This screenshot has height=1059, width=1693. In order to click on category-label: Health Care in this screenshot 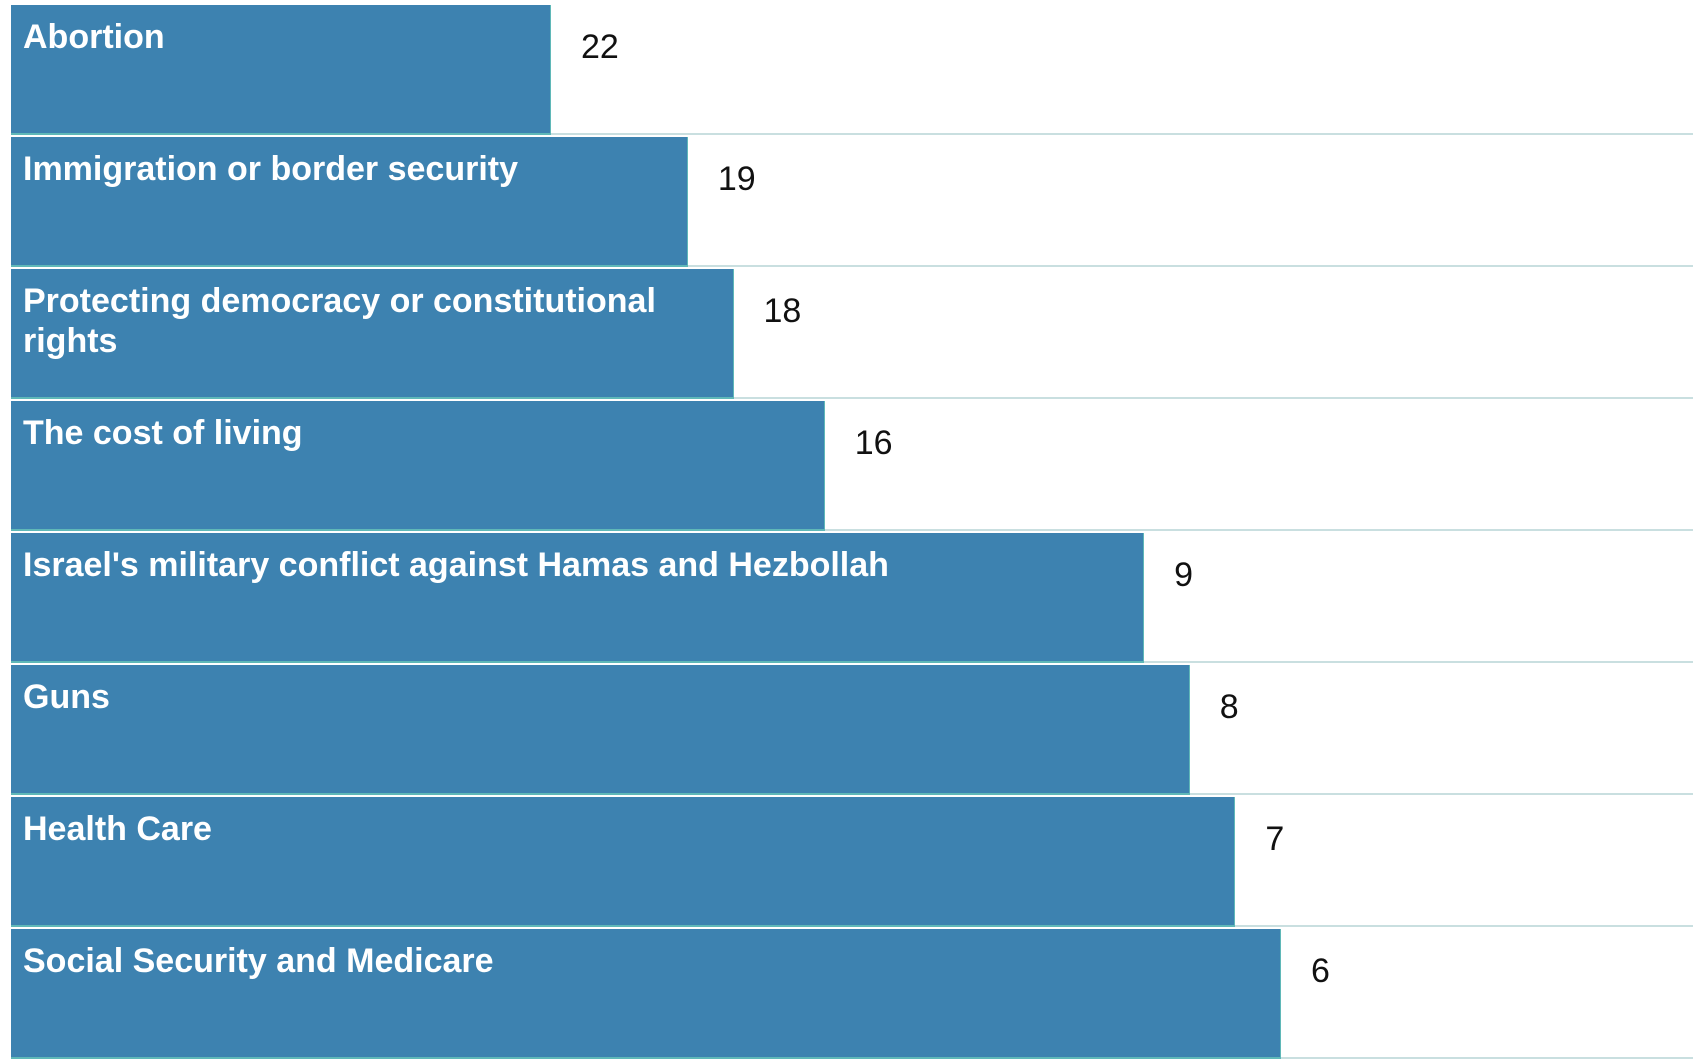, I will do `click(117, 829)`.